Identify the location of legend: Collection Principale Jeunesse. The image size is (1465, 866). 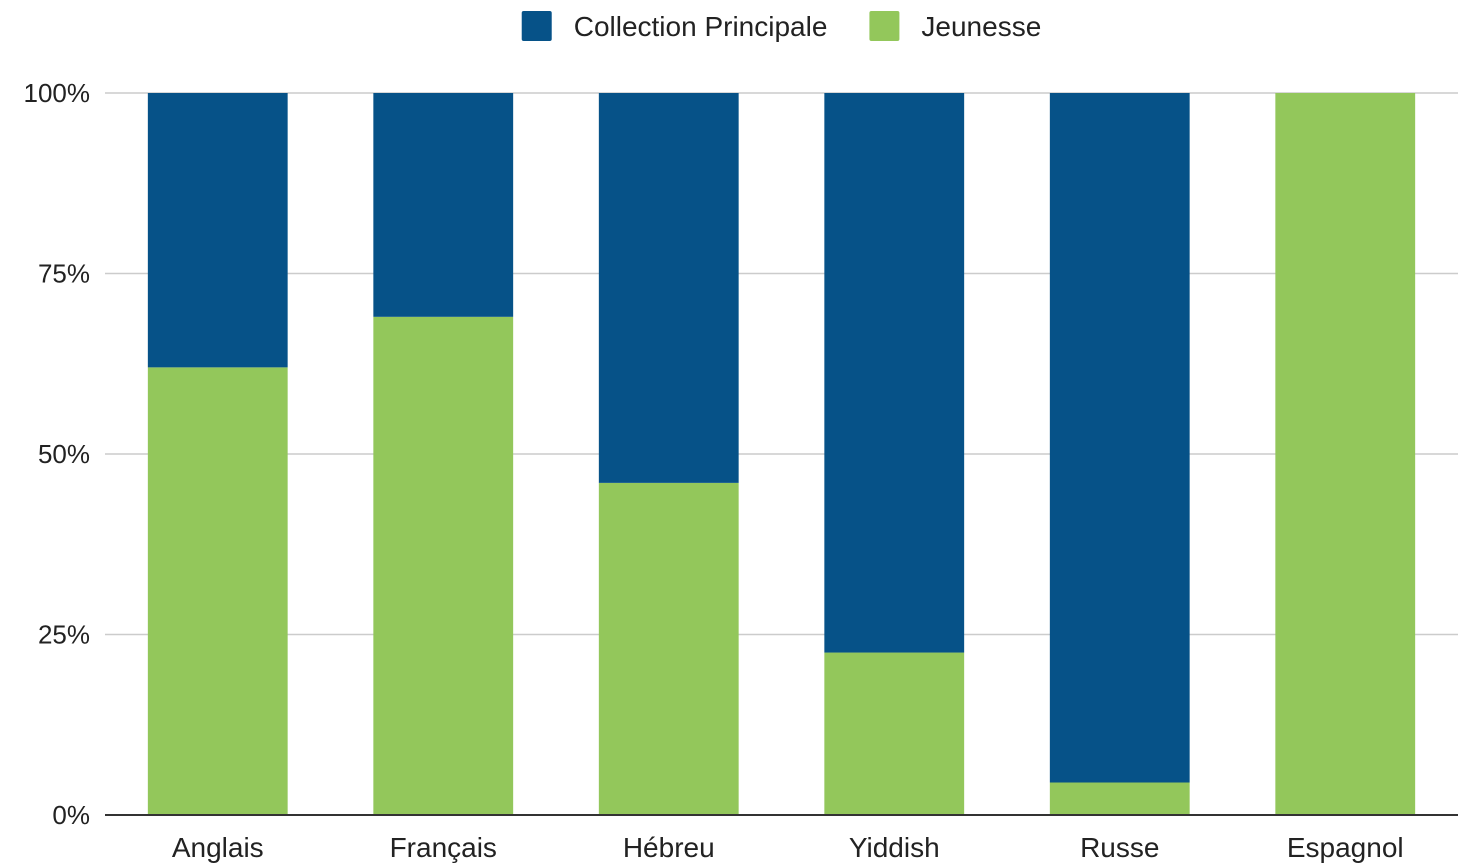
(781, 26).